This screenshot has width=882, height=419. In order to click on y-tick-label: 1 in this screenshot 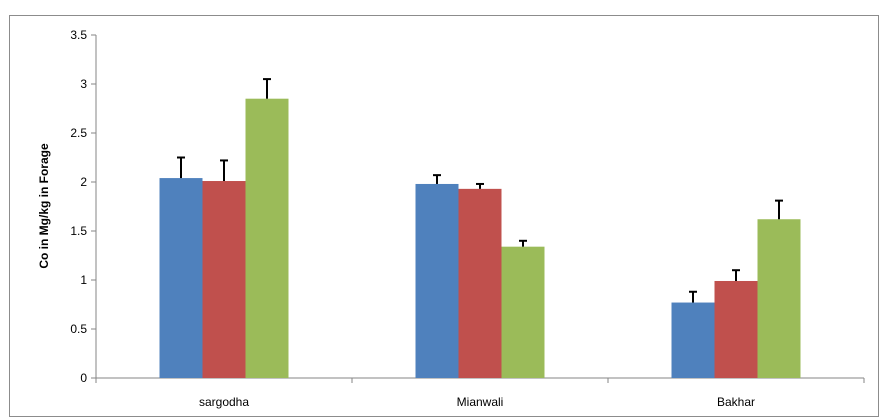, I will do `click(83, 280)`.